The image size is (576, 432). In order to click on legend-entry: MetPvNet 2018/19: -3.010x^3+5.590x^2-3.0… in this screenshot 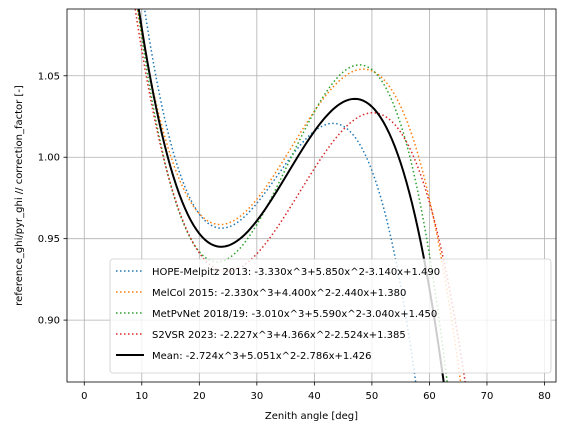, I will do `click(294, 314)`.